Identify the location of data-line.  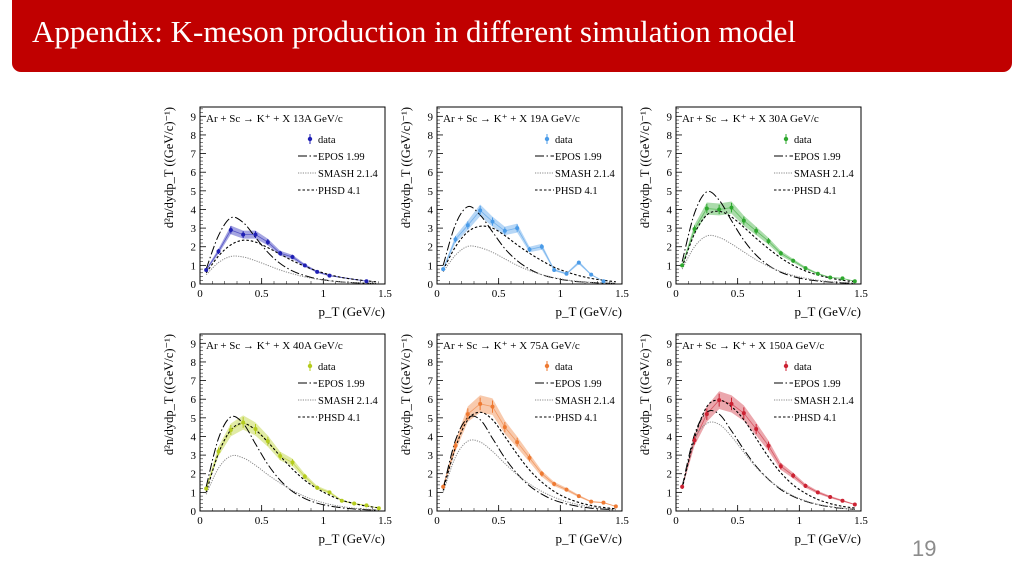
(286, 255).